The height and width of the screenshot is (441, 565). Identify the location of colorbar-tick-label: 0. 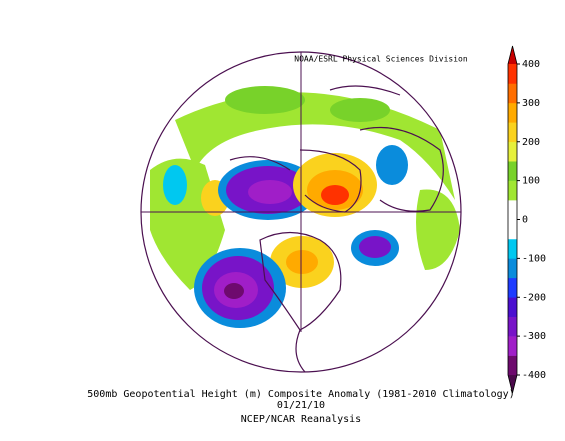
(525, 220).